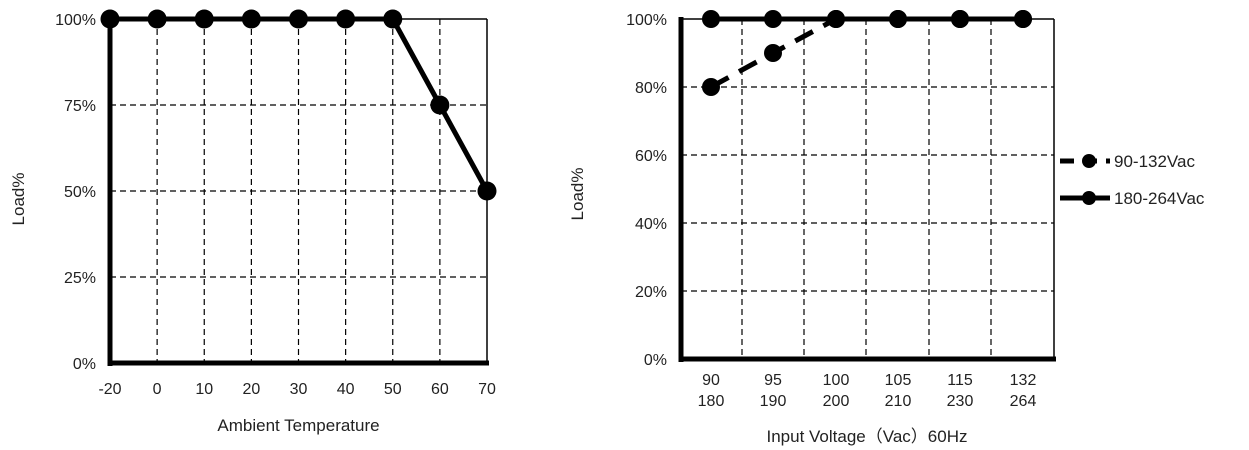 Image resolution: width=1249 pixels, height=450 pixels. I want to click on x-axis-title: Input Voltage（Vac）60Hz, so click(867, 436).